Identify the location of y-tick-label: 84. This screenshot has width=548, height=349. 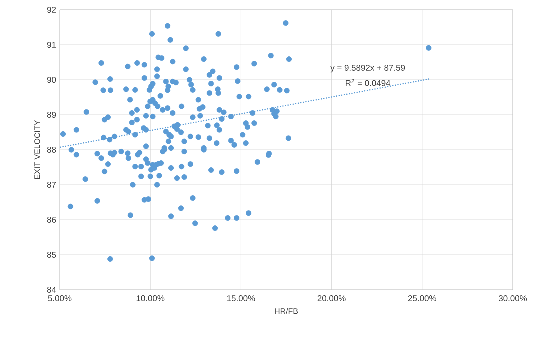
(51, 290).